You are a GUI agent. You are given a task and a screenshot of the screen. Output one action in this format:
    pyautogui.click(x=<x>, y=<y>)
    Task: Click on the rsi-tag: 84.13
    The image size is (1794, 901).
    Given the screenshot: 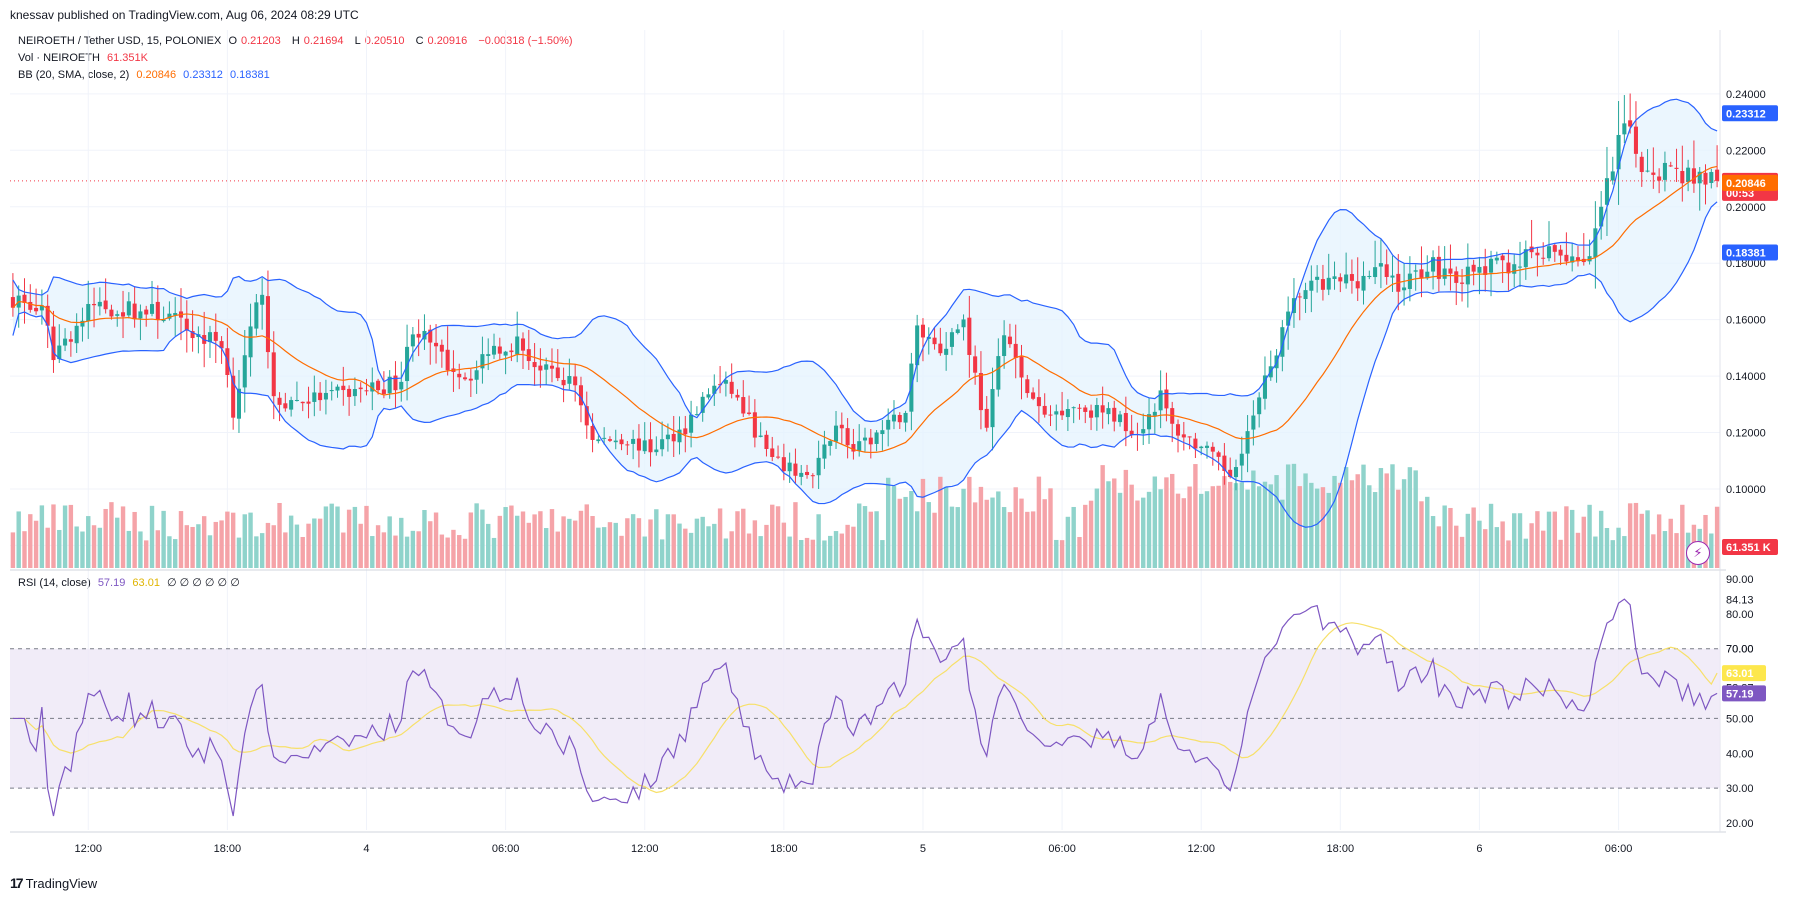 What is the action you would take?
    pyautogui.click(x=1740, y=600)
    